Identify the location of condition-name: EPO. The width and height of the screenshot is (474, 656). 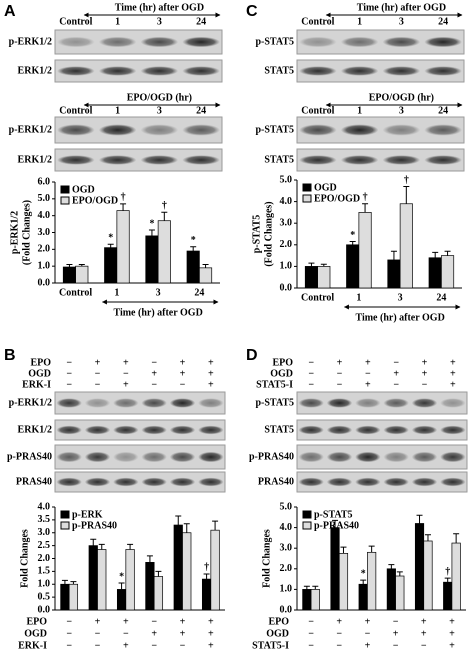
(282, 362).